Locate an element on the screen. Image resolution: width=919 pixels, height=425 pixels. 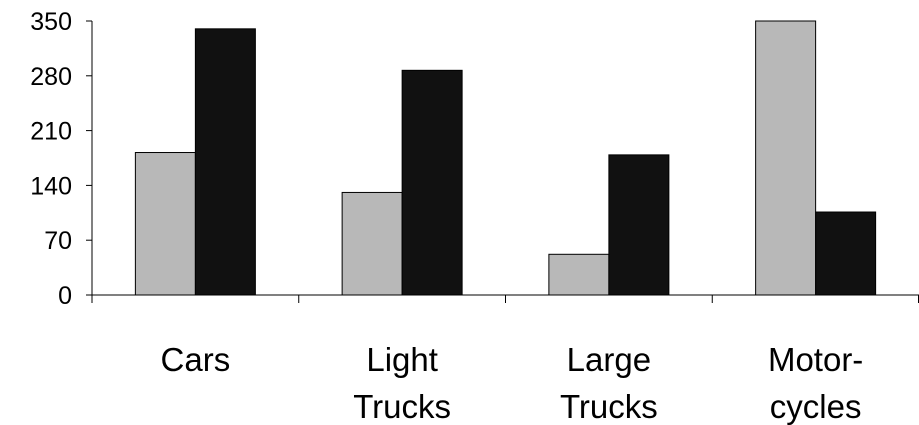
y-tick-label: 280 is located at coordinates (51, 77).